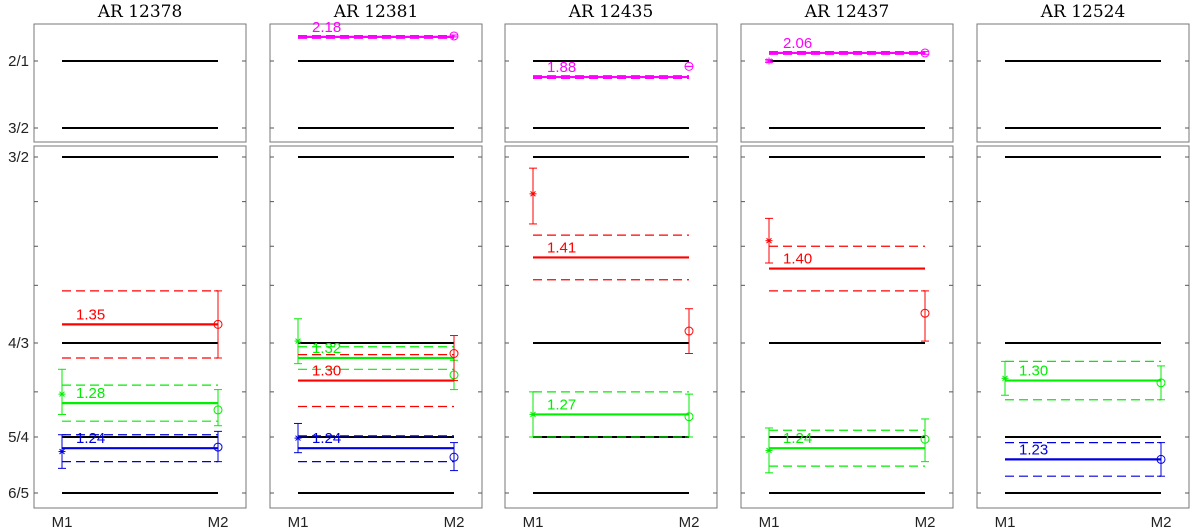 This screenshot has width=1200, height=528. Describe the element at coordinates (1033, 449) in the screenshot. I see `series-value-label-1: 1.23` at that location.